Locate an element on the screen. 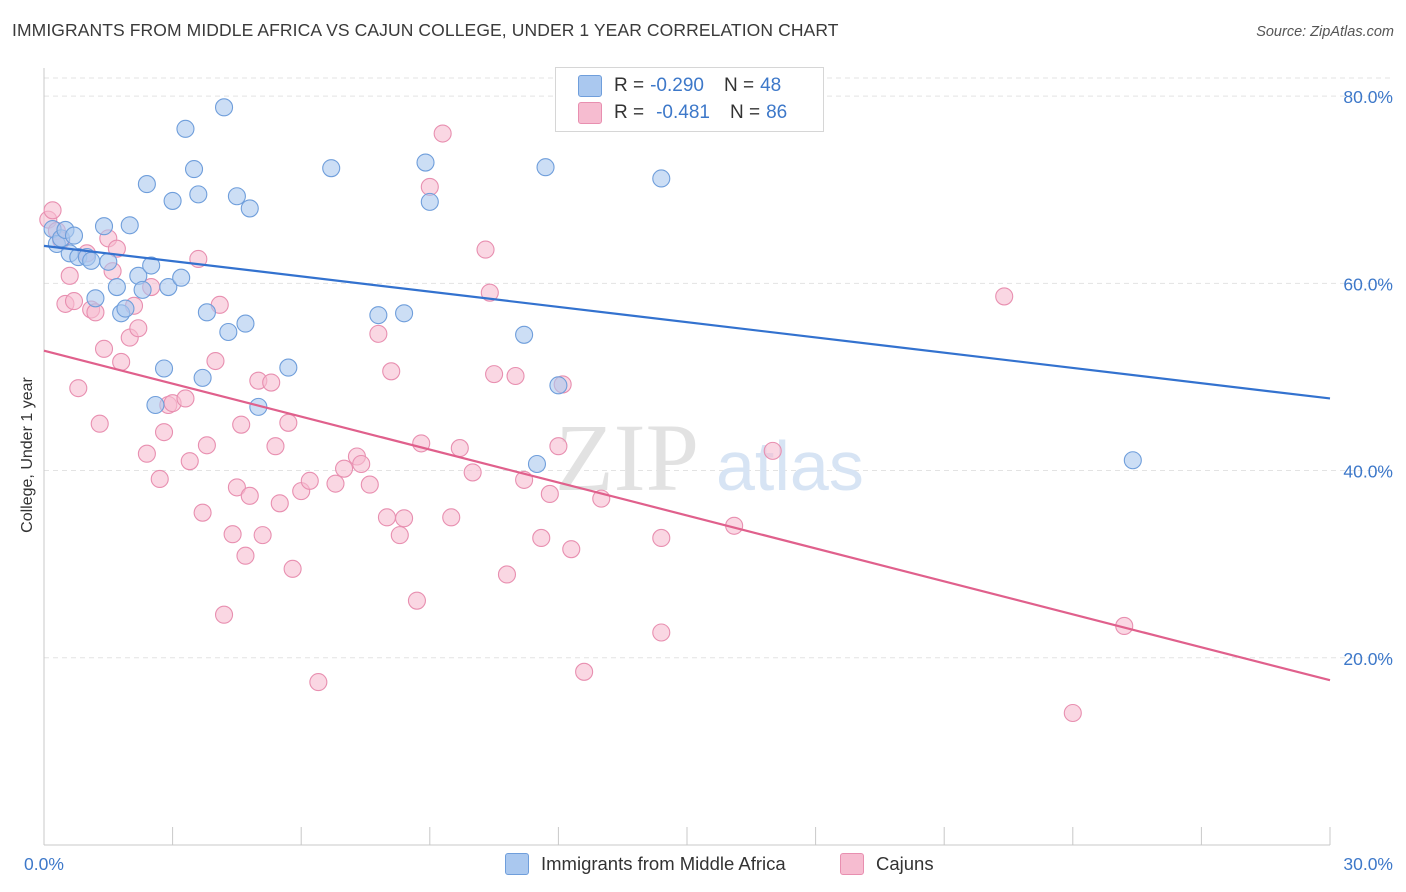 Image resolution: width=1406 pixels, height=892 pixels. legend-swatch-pink is located at coordinates (590, 113).